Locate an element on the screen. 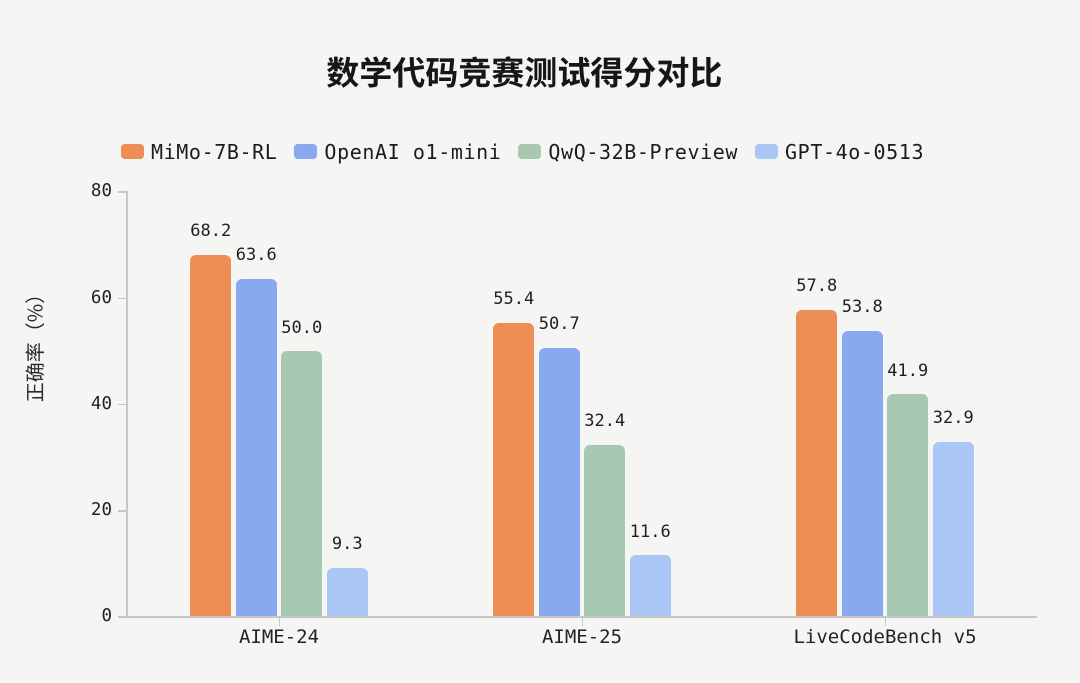 Image resolution: width=1080 pixels, height=683 pixels. bar-value-label: 32.4 is located at coordinates (605, 421).